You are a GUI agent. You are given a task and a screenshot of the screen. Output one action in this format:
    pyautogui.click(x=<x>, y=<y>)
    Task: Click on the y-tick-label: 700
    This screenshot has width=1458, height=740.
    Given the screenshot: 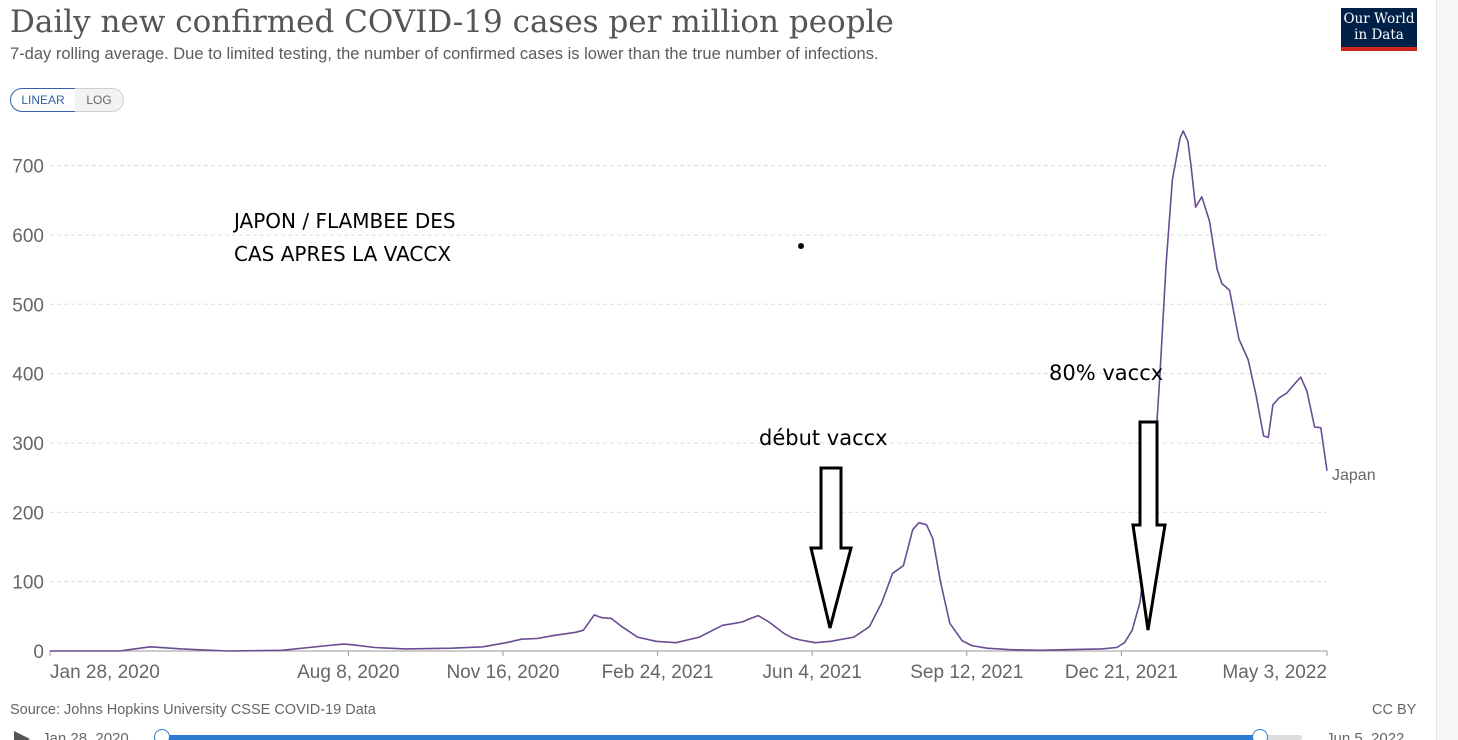 What is the action you would take?
    pyautogui.click(x=28, y=167)
    